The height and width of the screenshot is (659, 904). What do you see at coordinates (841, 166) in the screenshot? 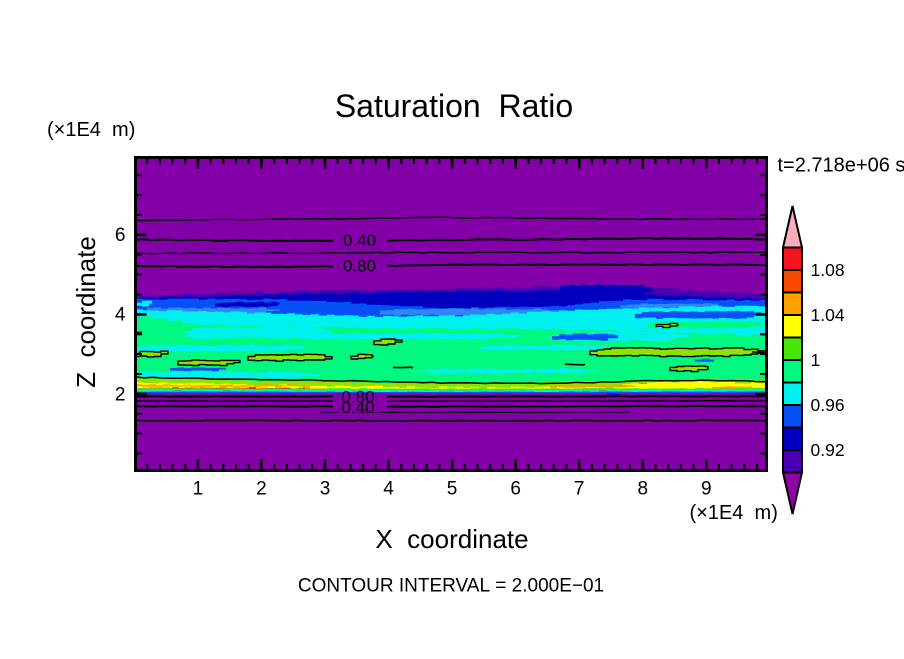
I see `svg-text: t=2.718e+06 s` at bounding box center [841, 166].